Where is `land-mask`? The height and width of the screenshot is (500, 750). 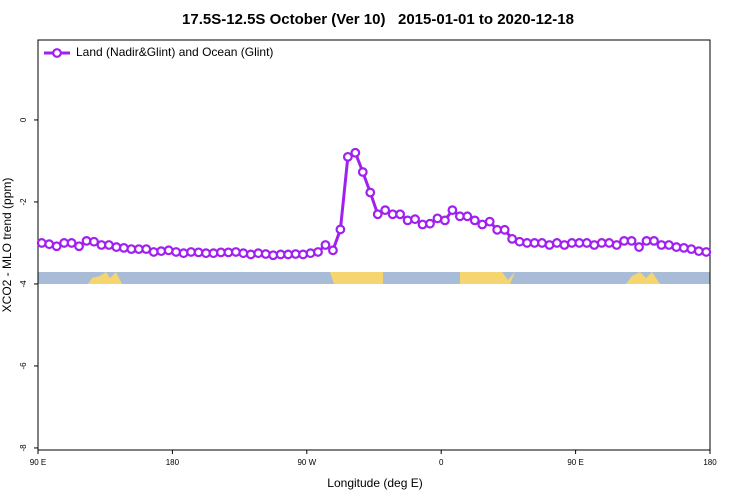
land-mask is located at coordinates (374, 278).